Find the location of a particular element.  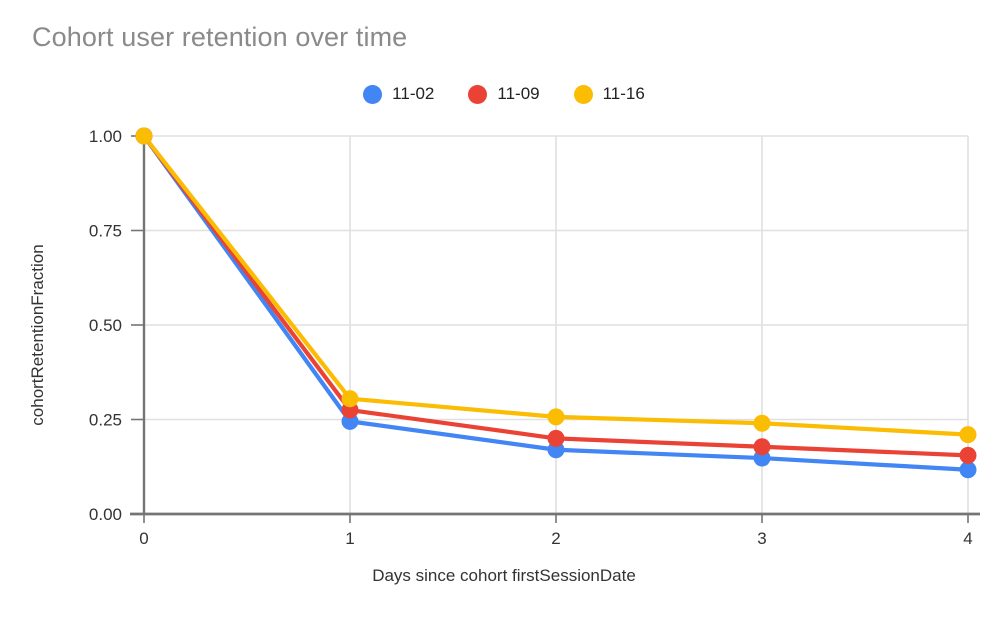

x-tick-label: 0 is located at coordinates (143, 538).